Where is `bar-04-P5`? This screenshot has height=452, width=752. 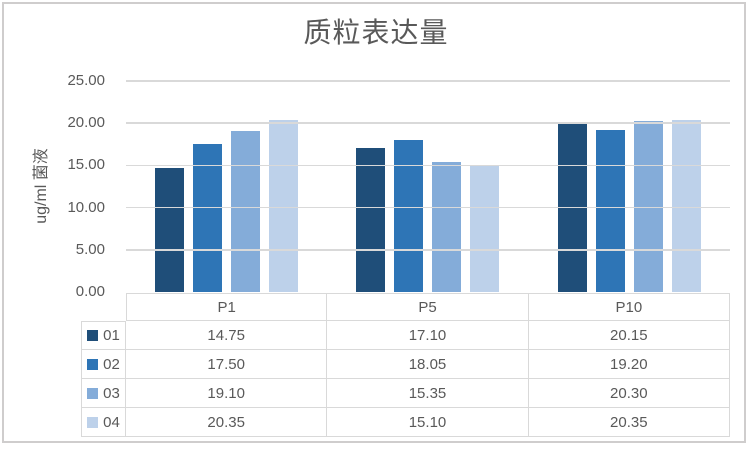 bar-04-P5 is located at coordinates (485, 228).